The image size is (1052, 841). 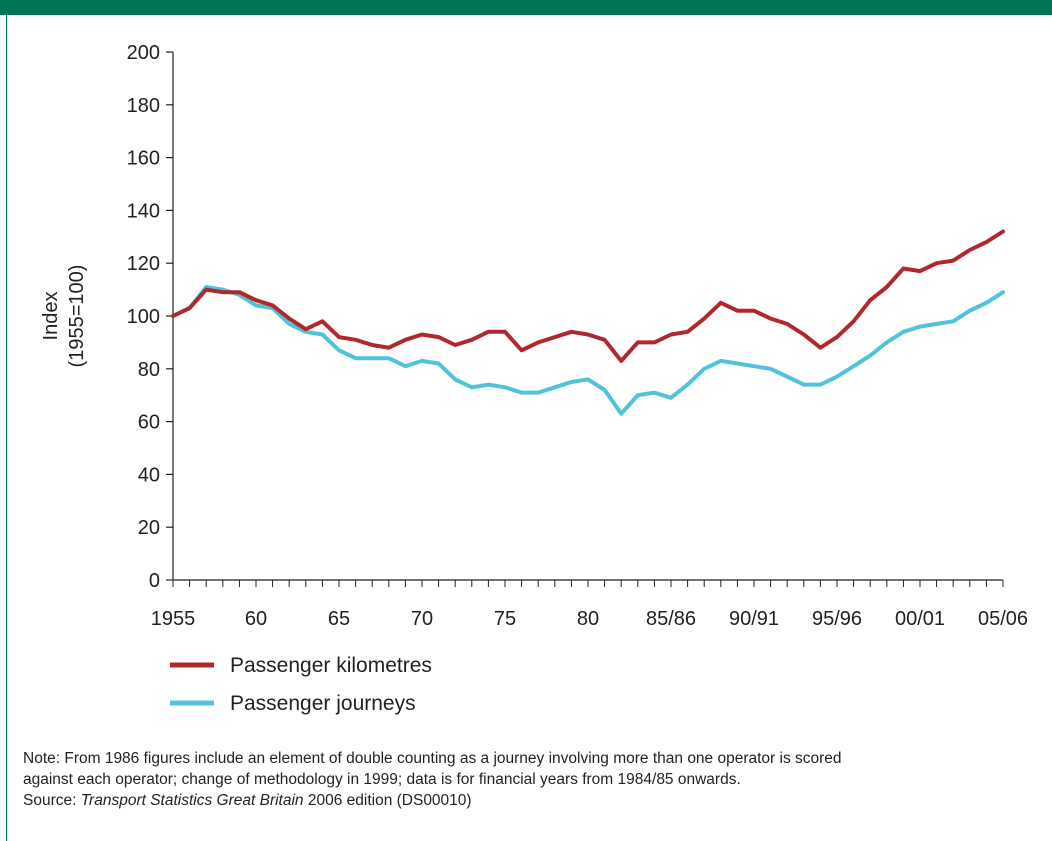 I want to click on x-tick-label: 85/86, so click(x=671, y=619).